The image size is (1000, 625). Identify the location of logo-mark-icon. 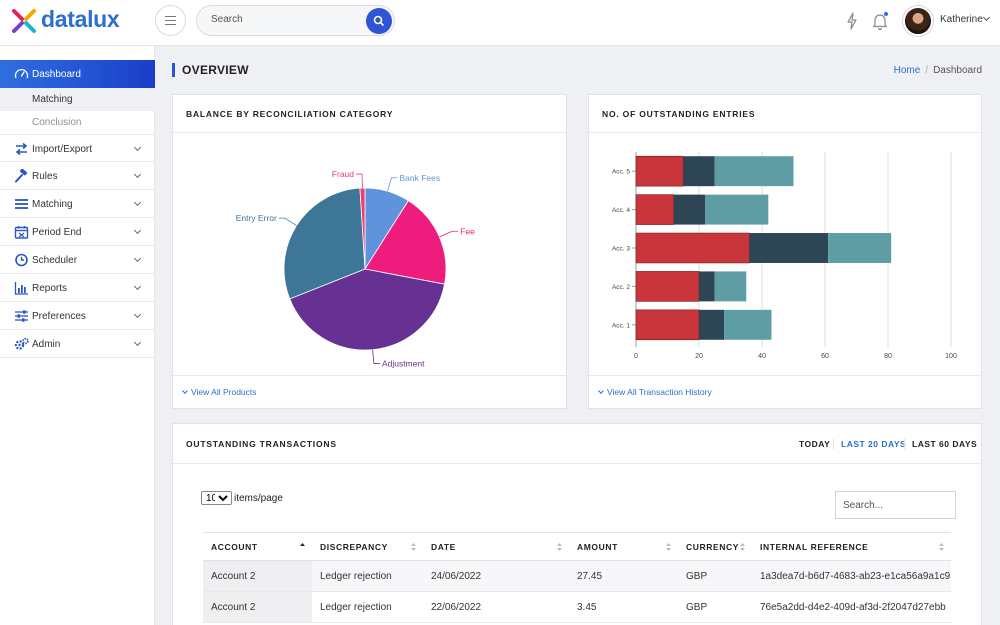
(24, 21).